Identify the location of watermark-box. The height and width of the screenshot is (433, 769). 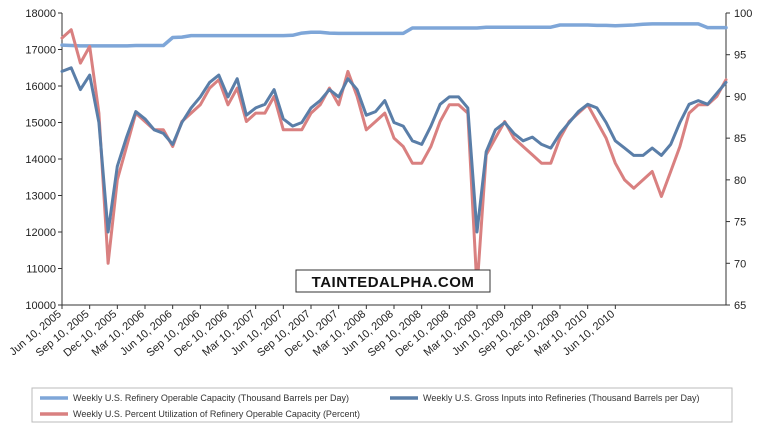
(393, 281).